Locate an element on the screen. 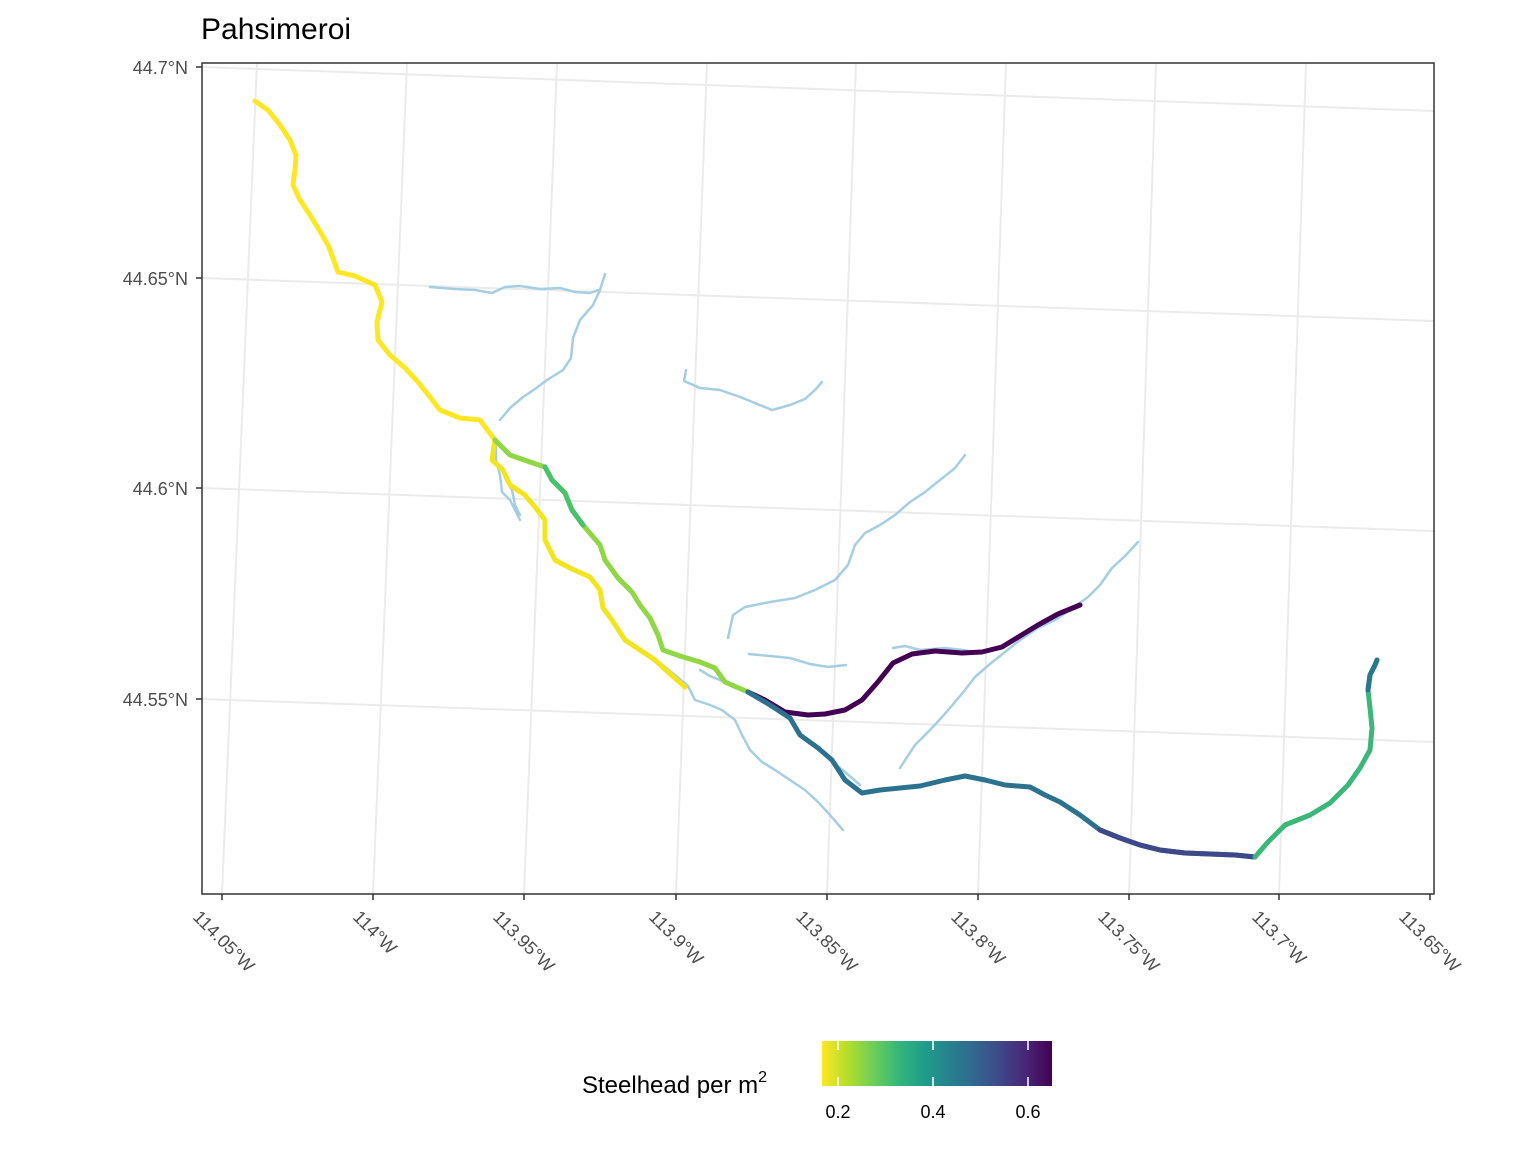 The width and height of the screenshot is (1536, 1152). lon-tick-label: 113.95°W is located at coordinates (523, 941).